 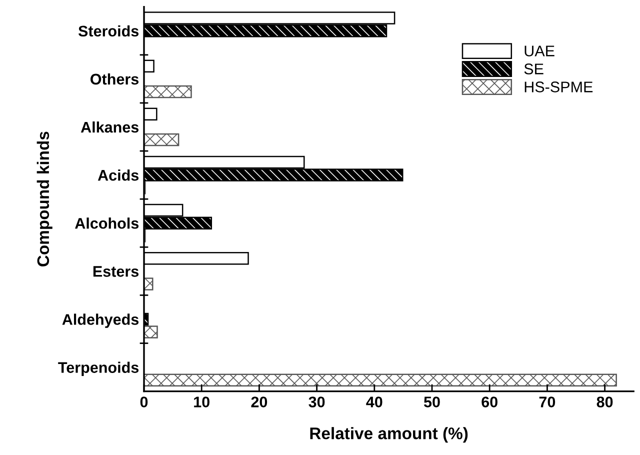 I want to click on x-tick-label: 0, so click(x=144, y=402).